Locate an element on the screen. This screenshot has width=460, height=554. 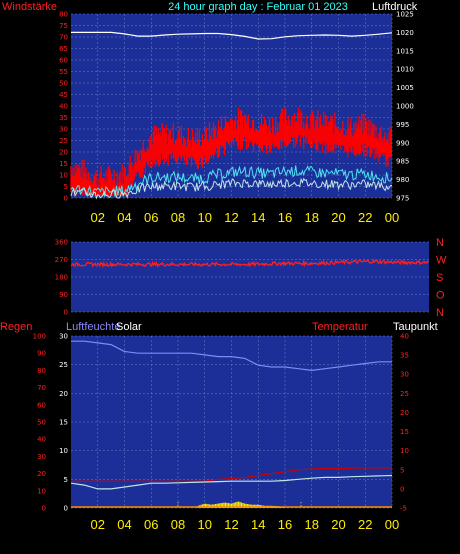
rain-tick-label: 80 is located at coordinates (41, 371).